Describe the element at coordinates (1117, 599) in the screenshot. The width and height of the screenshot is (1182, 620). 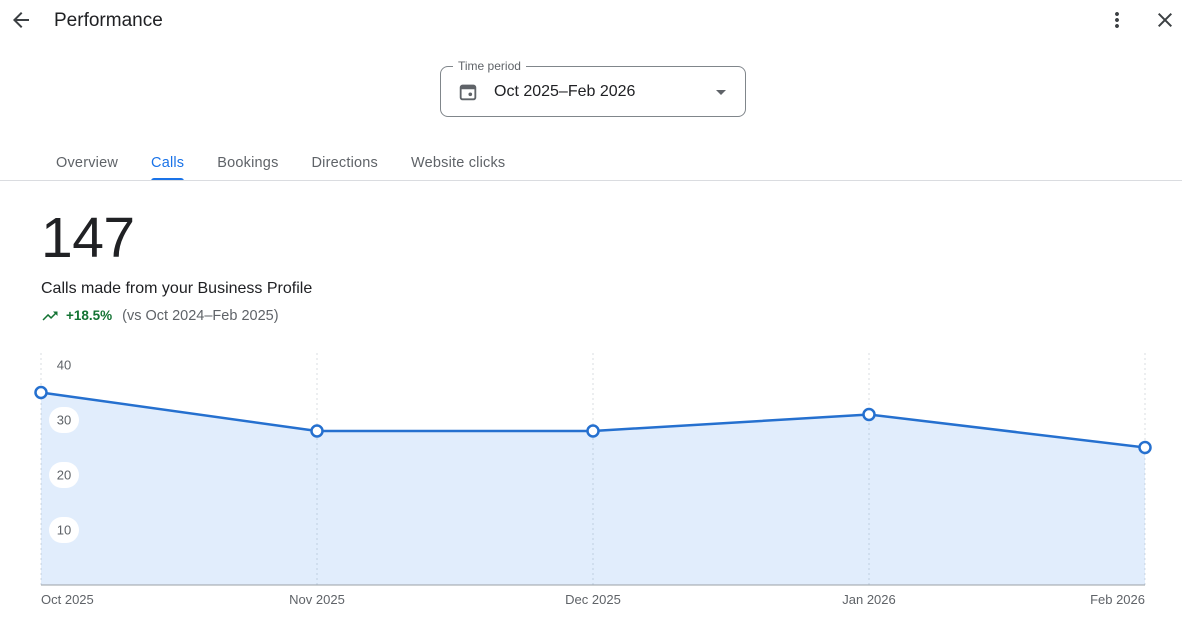
I see `x-axis-label-Feb 2026: Feb 2026` at that location.